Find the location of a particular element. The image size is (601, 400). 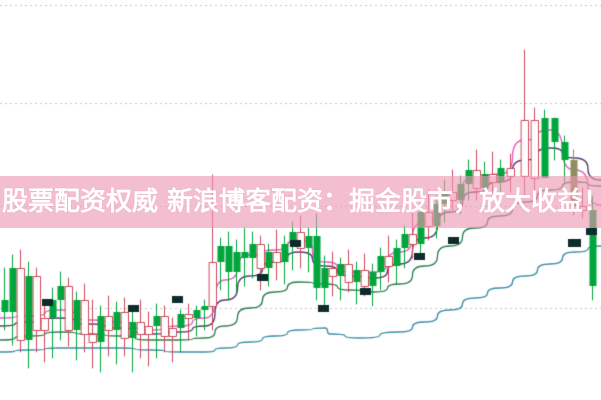

watermark-banner: 股票配资权威 新浪博客配资：掘金股市，放大收益！ is located at coordinates (300, 202).